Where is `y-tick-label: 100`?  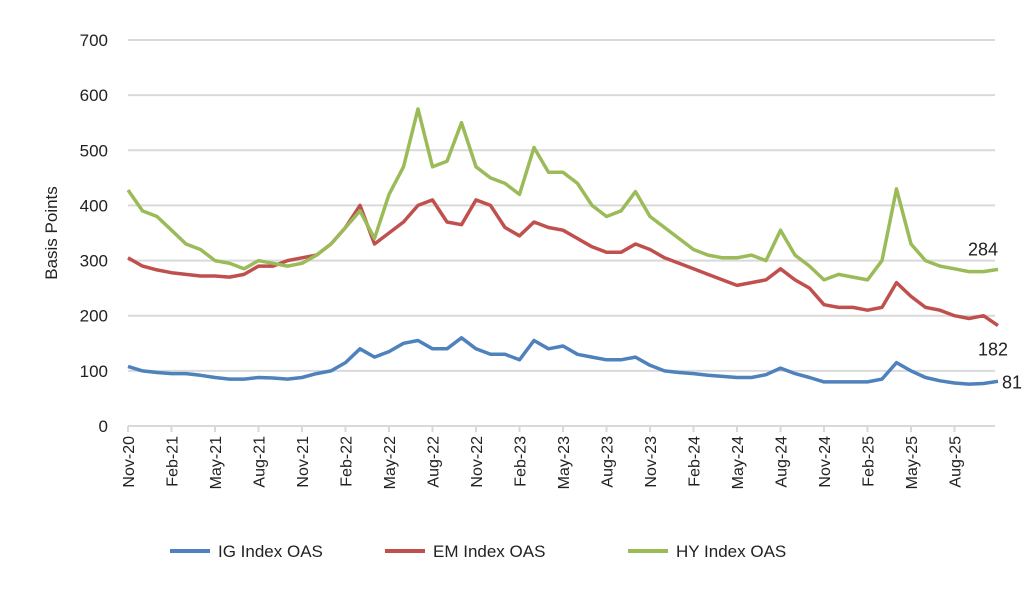 y-tick-label: 100 is located at coordinates (94, 371).